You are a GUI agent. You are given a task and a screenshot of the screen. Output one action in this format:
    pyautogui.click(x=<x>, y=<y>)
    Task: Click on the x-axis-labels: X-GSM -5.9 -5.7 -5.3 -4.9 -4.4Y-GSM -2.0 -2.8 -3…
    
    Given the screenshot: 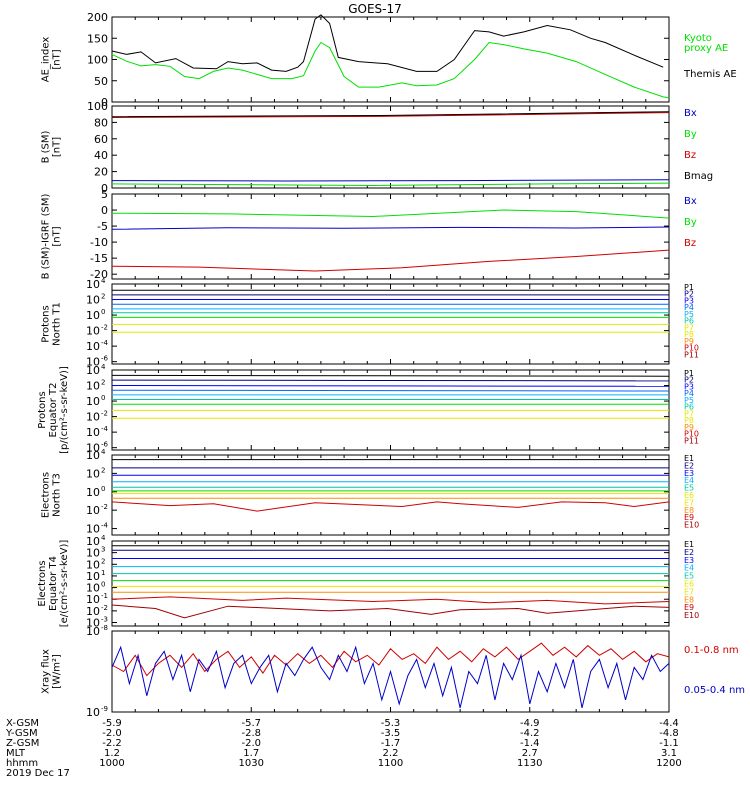 What is the action you would take?
    pyautogui.click(x=343, y=748)
    